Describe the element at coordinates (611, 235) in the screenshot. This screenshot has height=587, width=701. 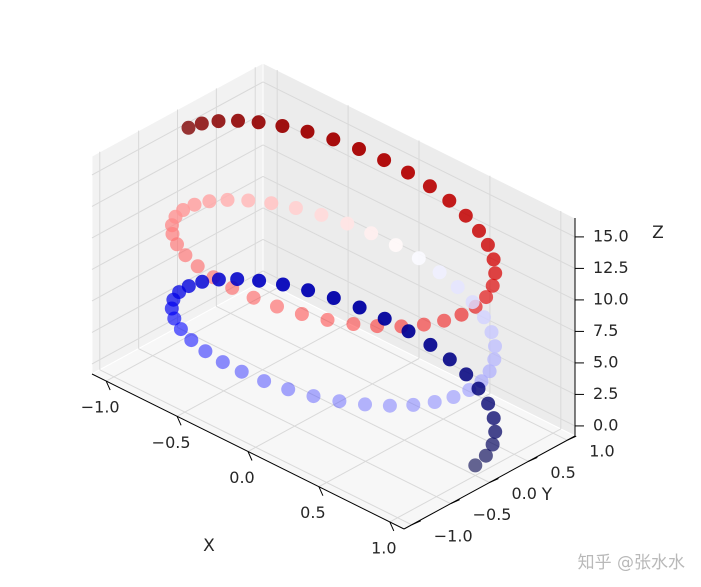
I see `z-tick-label: 15.0` at that location.